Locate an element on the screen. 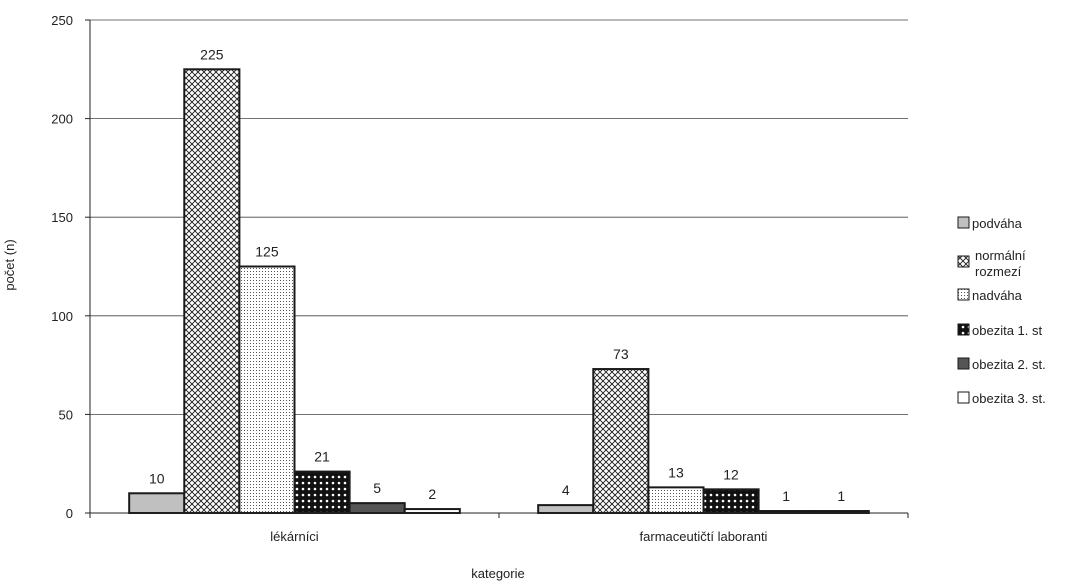 Image resolution: width=1067 pixels, height=581 pixels. legend-label: podváha is located at coordinates (997, 223).